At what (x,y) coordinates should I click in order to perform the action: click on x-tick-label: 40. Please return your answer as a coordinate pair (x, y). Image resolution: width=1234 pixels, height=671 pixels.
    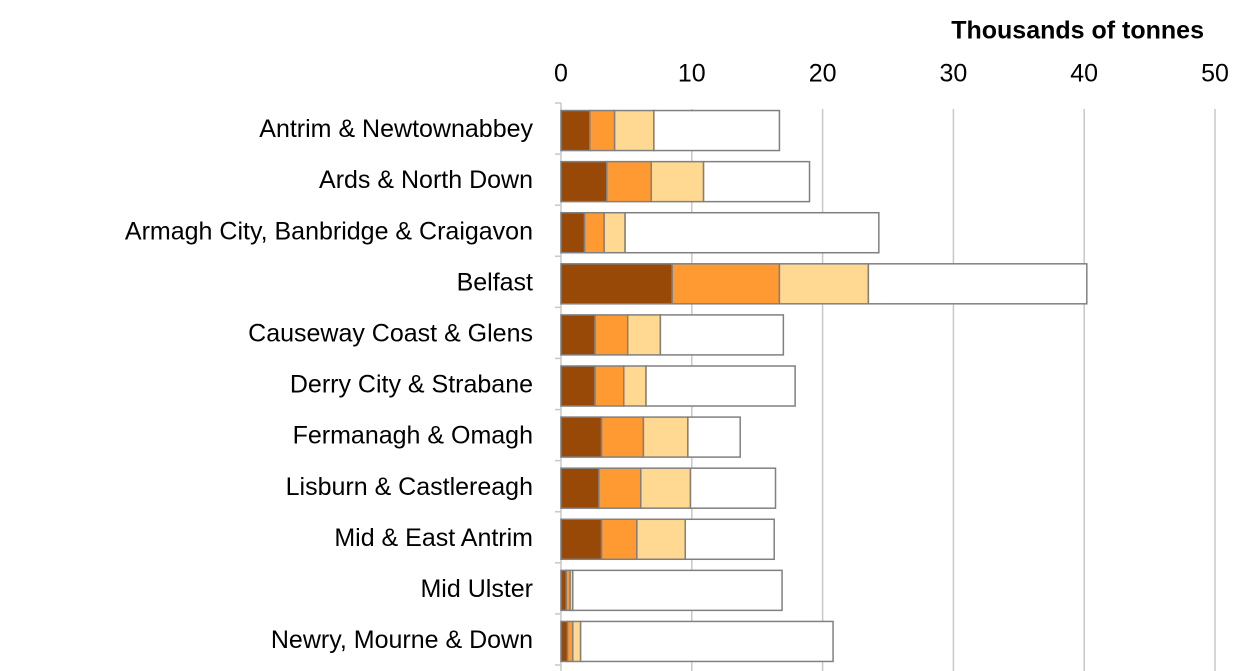
    Looking at the image, I should click on (1084, 74).